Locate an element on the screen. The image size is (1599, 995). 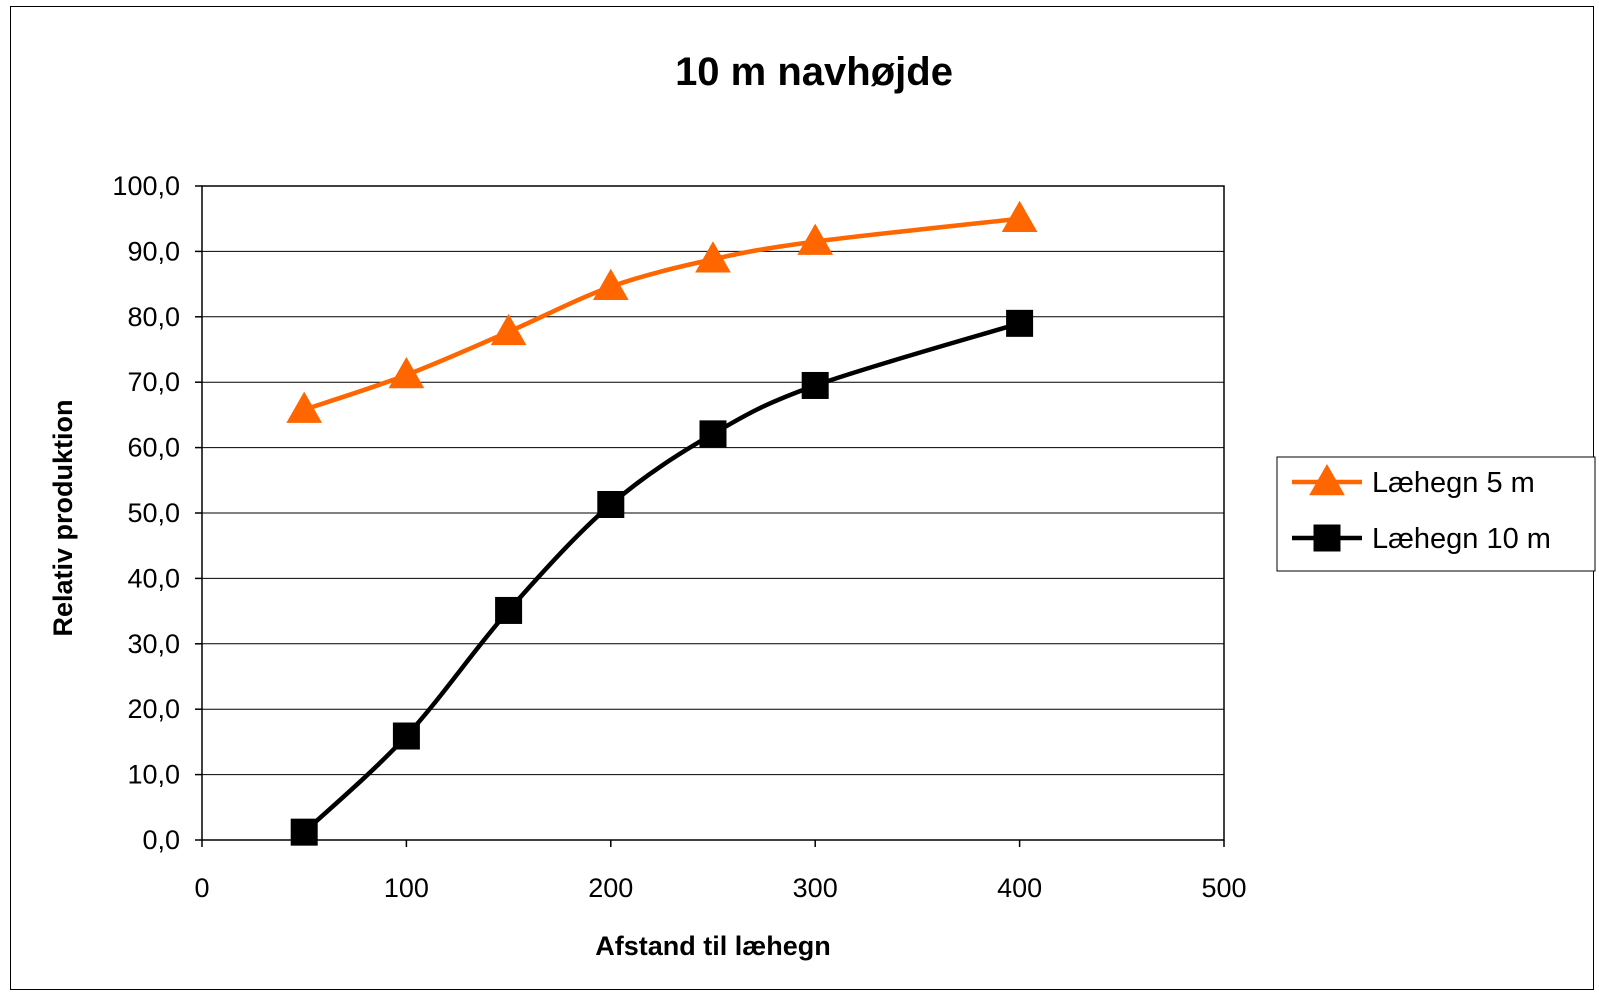
y-tick-label: 50,0 is located at coordinates (153, 513).